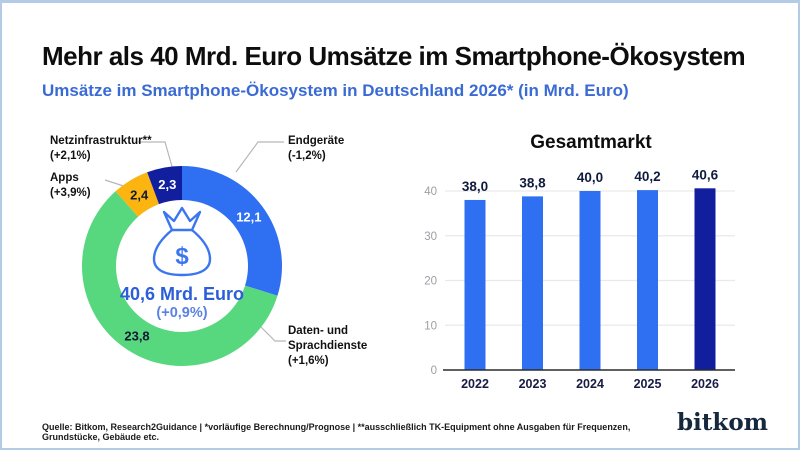 The height and width of the screenshot is (450, 800). I want to click on segment-change: (+1,6%), so click(308, 360).